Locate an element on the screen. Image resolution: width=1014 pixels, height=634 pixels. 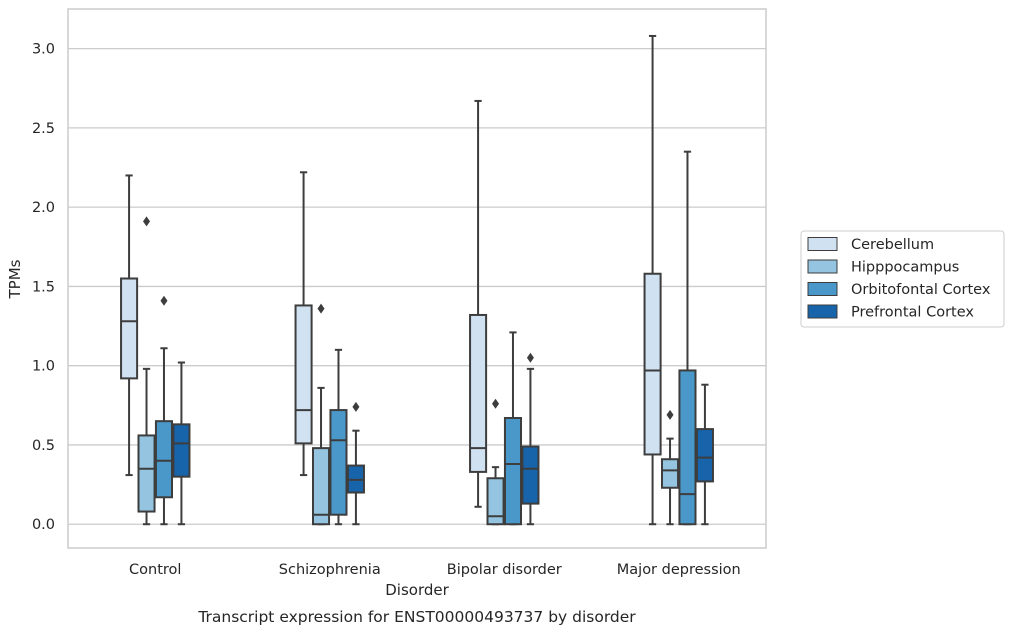
x-tick-label: Schizophrenia is located at coordinates (330, 570).